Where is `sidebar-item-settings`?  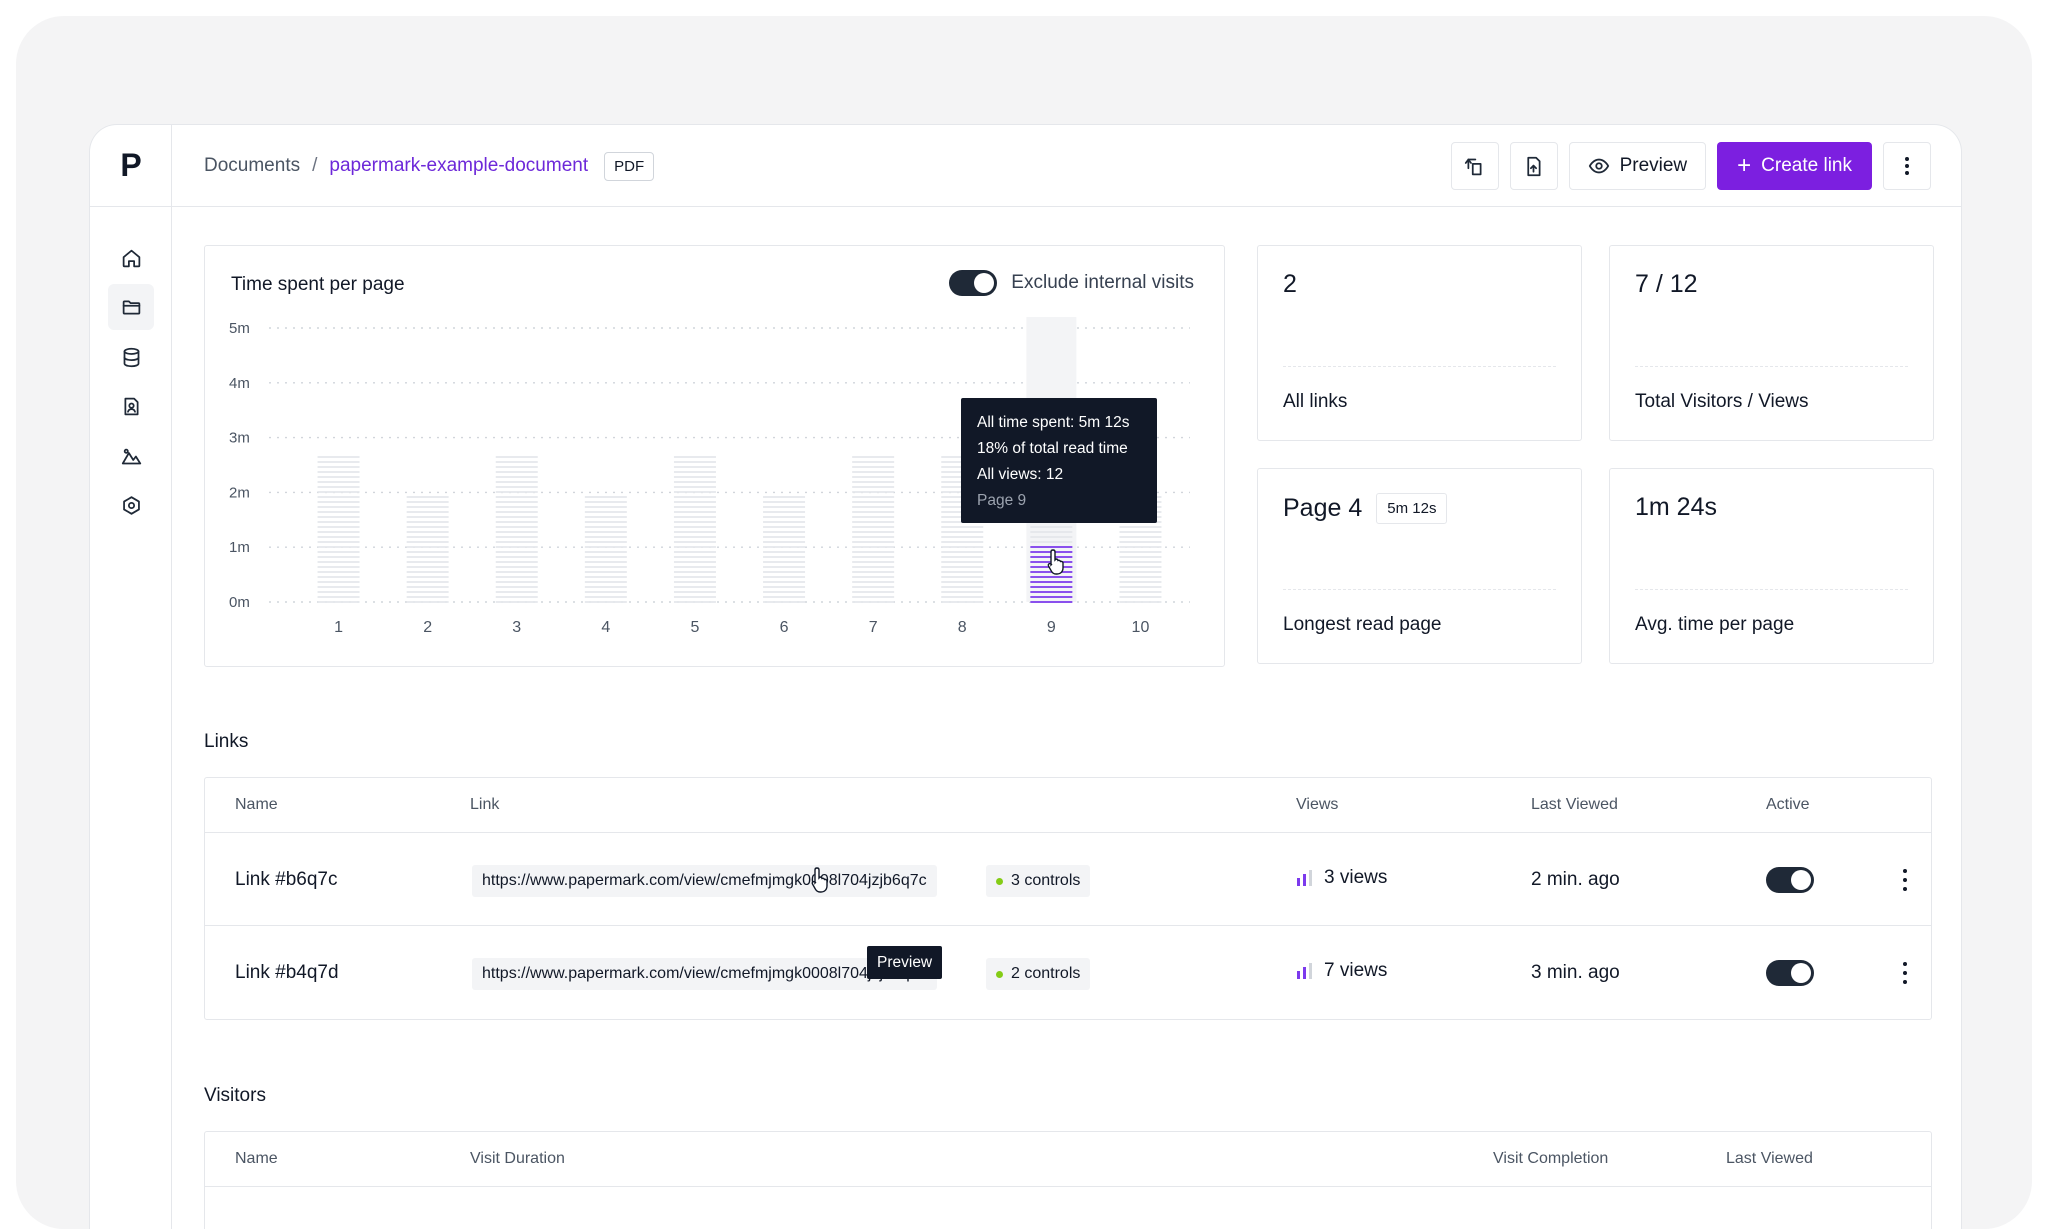
sidebar-item-settings is located at coordinates (131, 505).